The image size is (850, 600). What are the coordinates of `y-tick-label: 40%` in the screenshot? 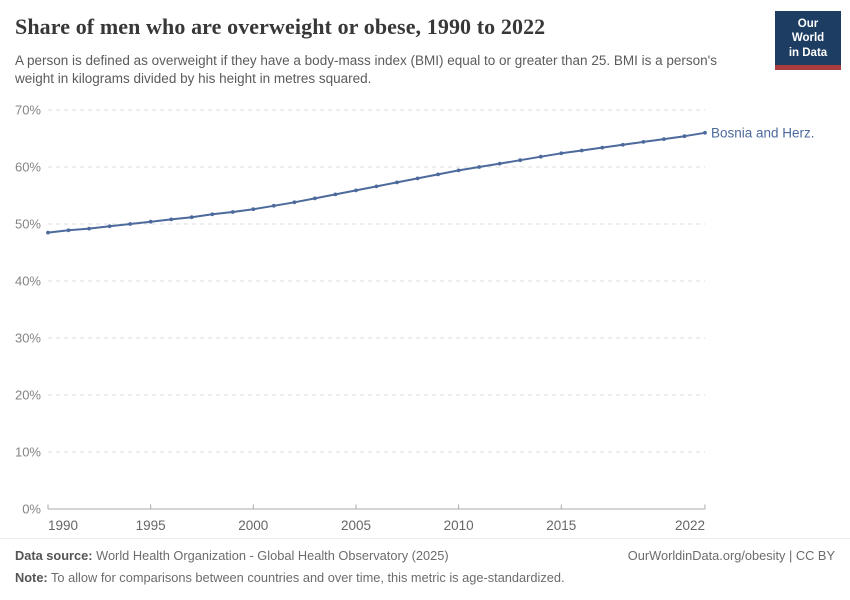 It's located at (28, 281).